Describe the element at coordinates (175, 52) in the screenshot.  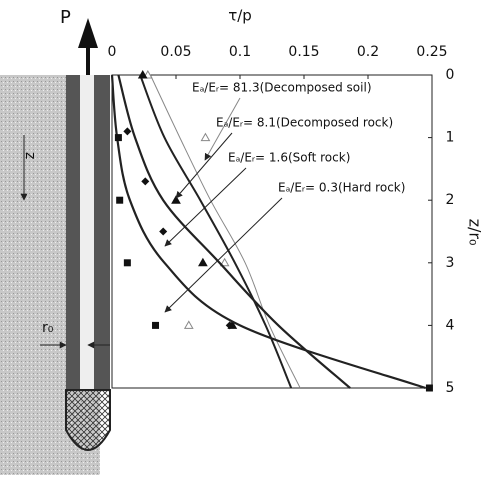
I see `x-tick-label: 0.05` at that location.